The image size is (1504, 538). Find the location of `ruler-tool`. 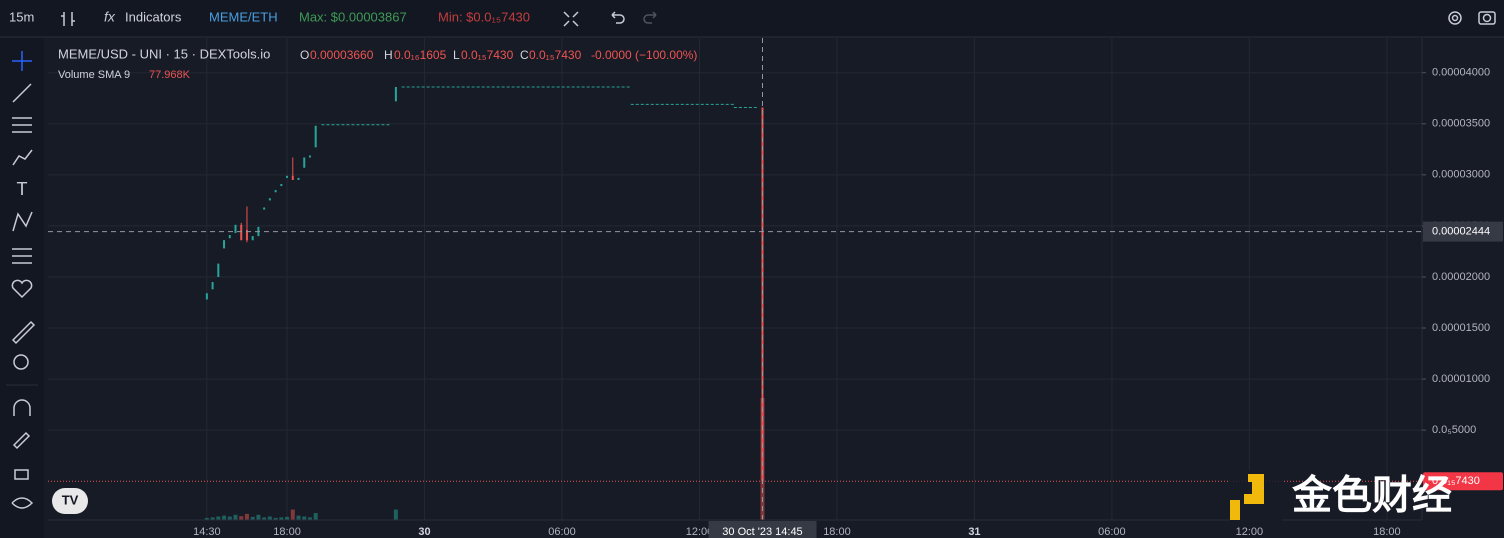

ruler-tool is located at coordinates (23, 332).